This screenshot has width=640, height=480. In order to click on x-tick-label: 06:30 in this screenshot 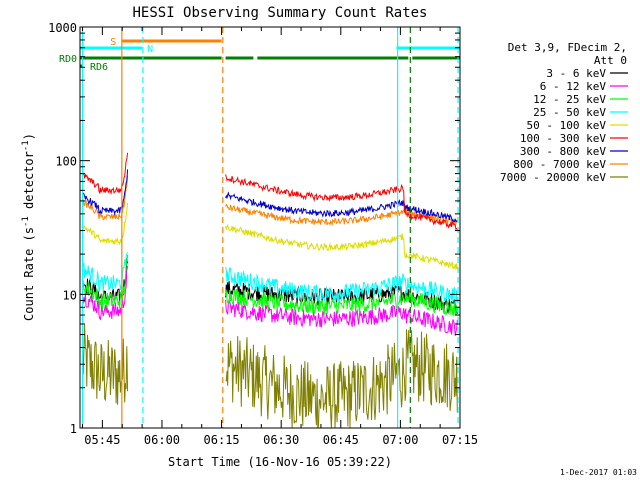, I will do `click(281, 440)`.